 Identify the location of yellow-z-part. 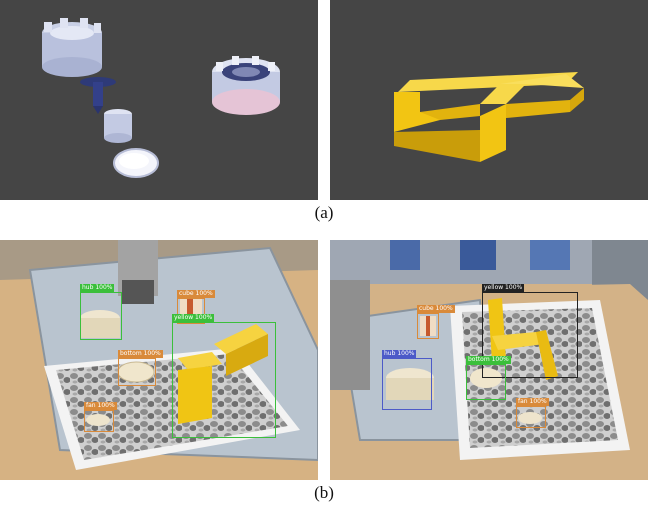
(489, 117).